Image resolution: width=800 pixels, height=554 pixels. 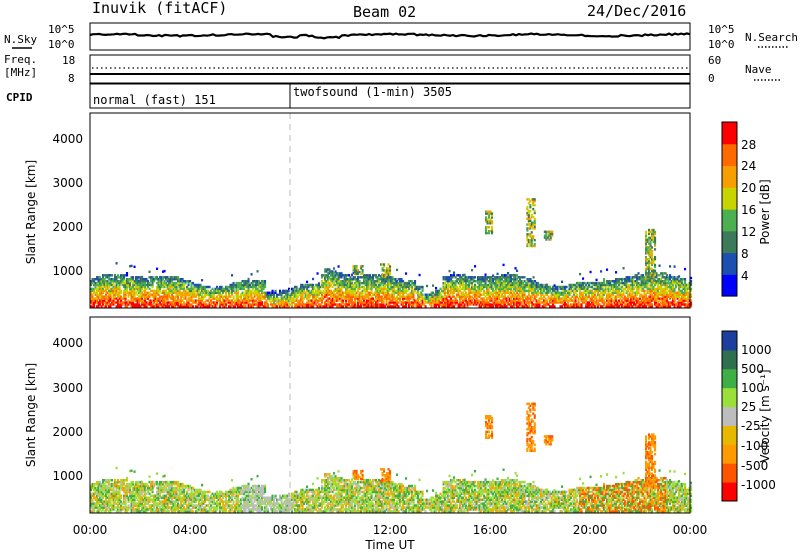 I want to click on velocity-cell, so click(x=95, y=505).